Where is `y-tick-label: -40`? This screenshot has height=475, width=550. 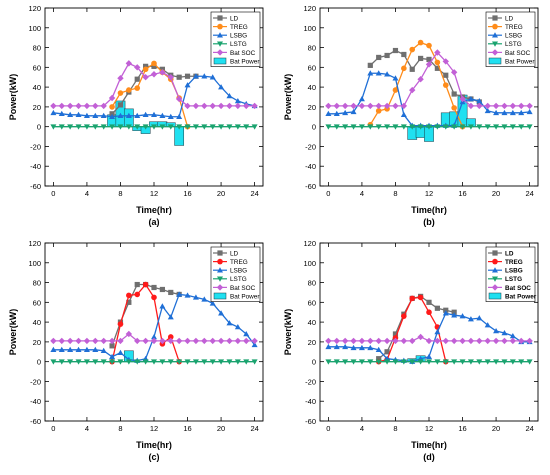
y-tick-label: -40 is located at coordinates (310, 401).